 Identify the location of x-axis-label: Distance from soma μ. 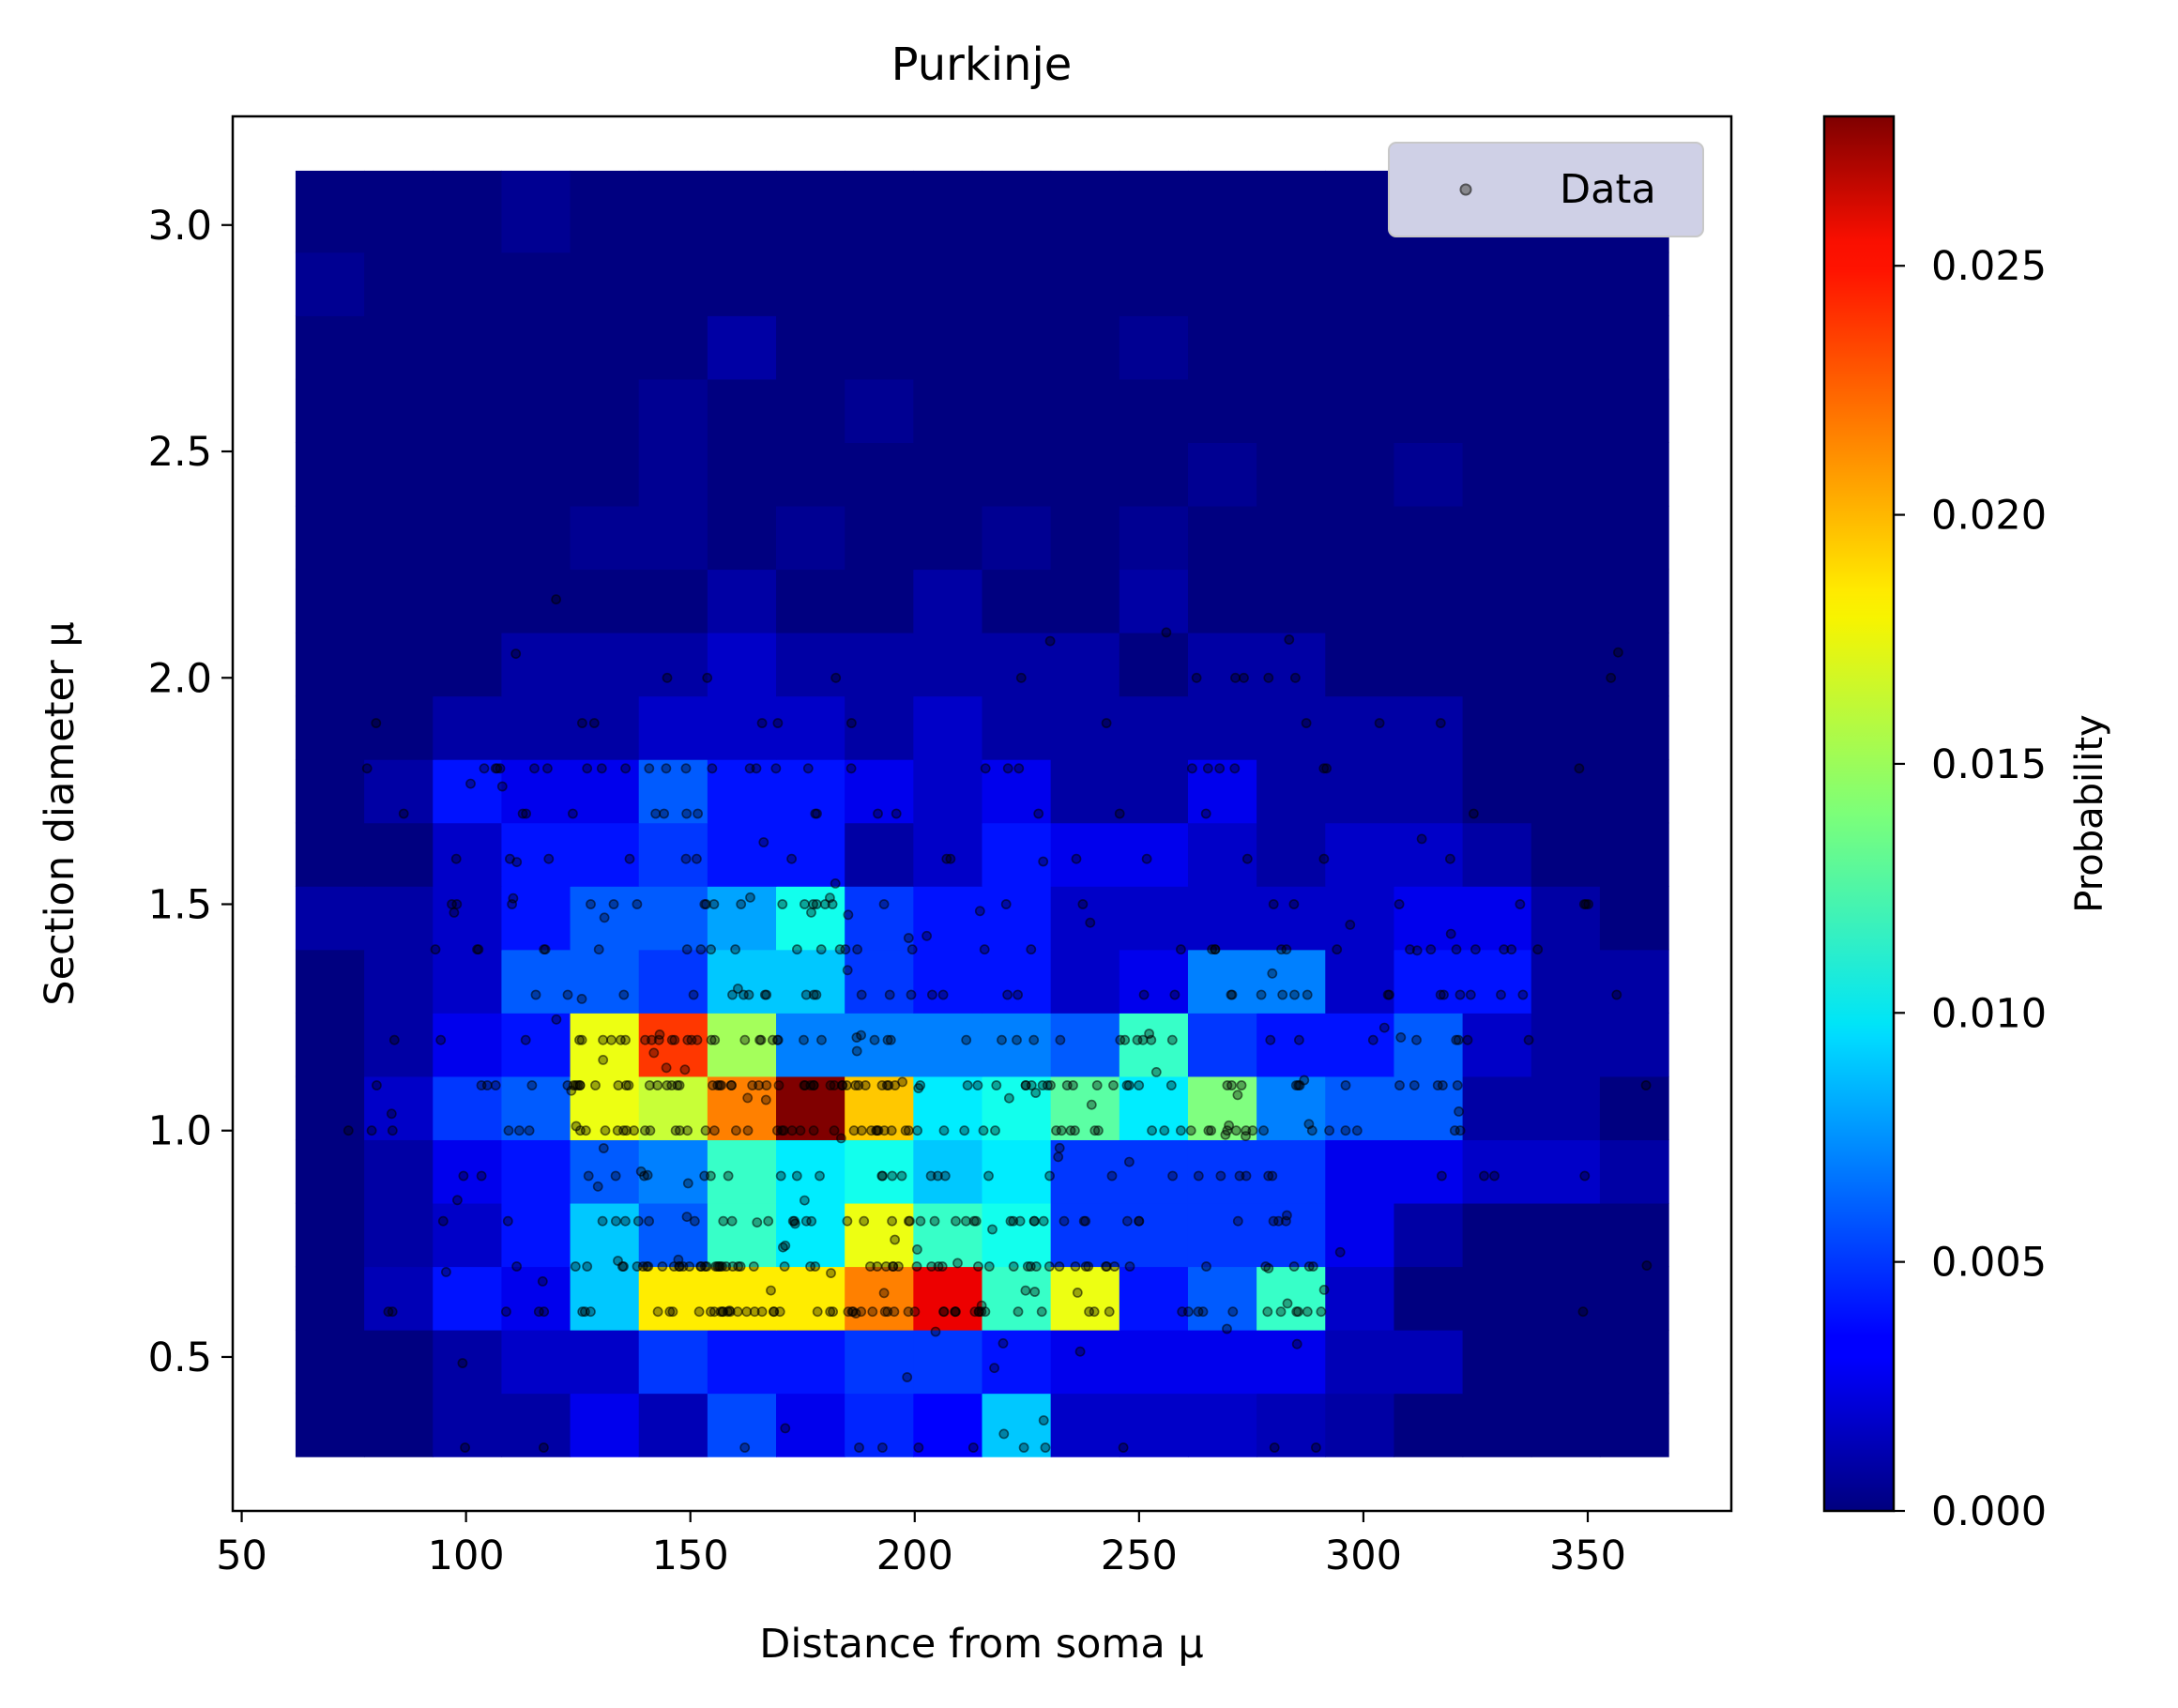
(981, 1644).